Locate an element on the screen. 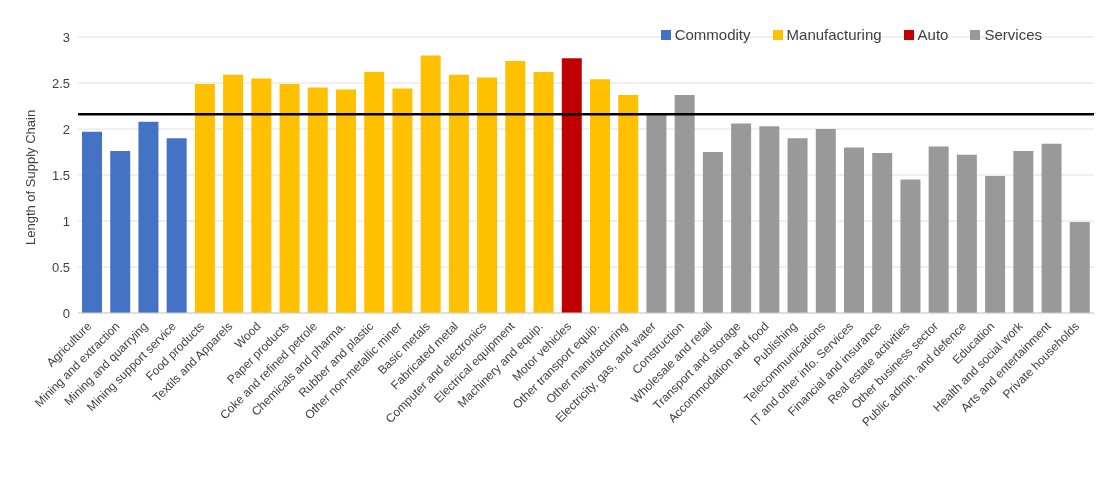 Image resolution: width=1110 pixels, height=493 pixels. y-tick-label: 2 is located at coordinates (66, 129).